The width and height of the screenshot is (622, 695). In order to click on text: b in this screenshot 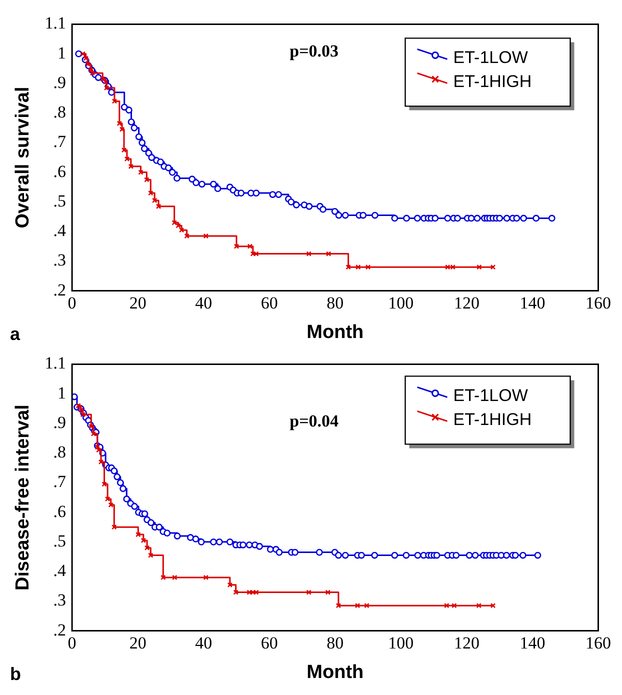, I will do `click(15, 674)`.